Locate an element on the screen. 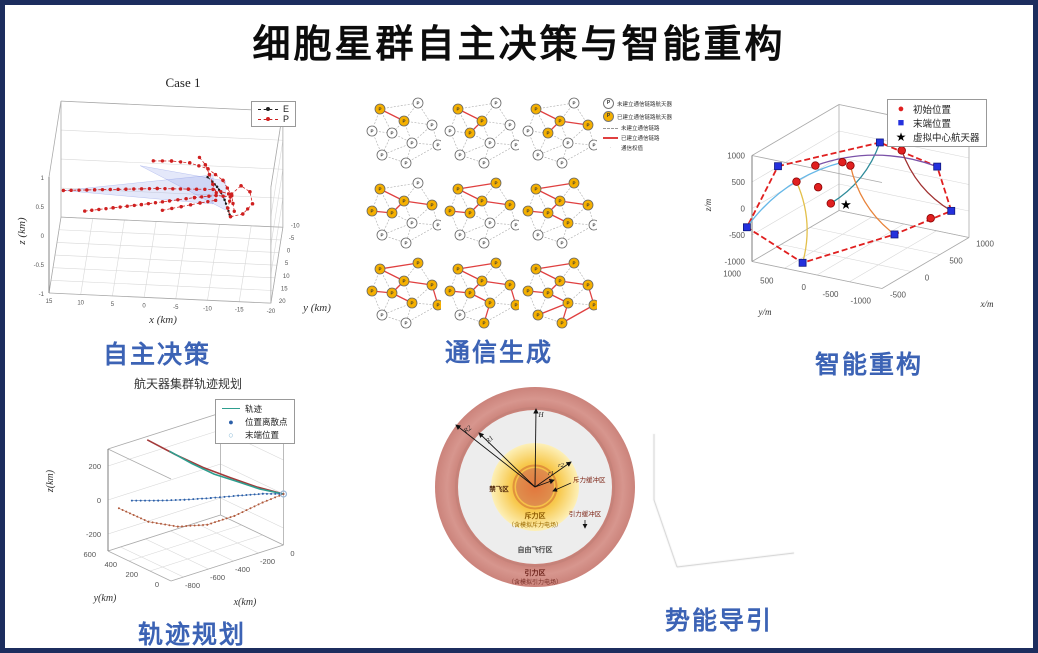  svg-text: （含模拟引力电场） is located at coordinates (535, 582).